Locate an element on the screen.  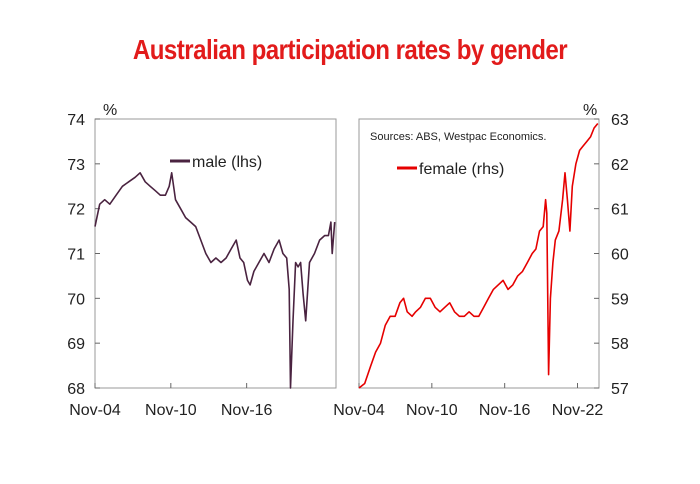
y-tick-label: 58 is located at coordinates (620, 344).